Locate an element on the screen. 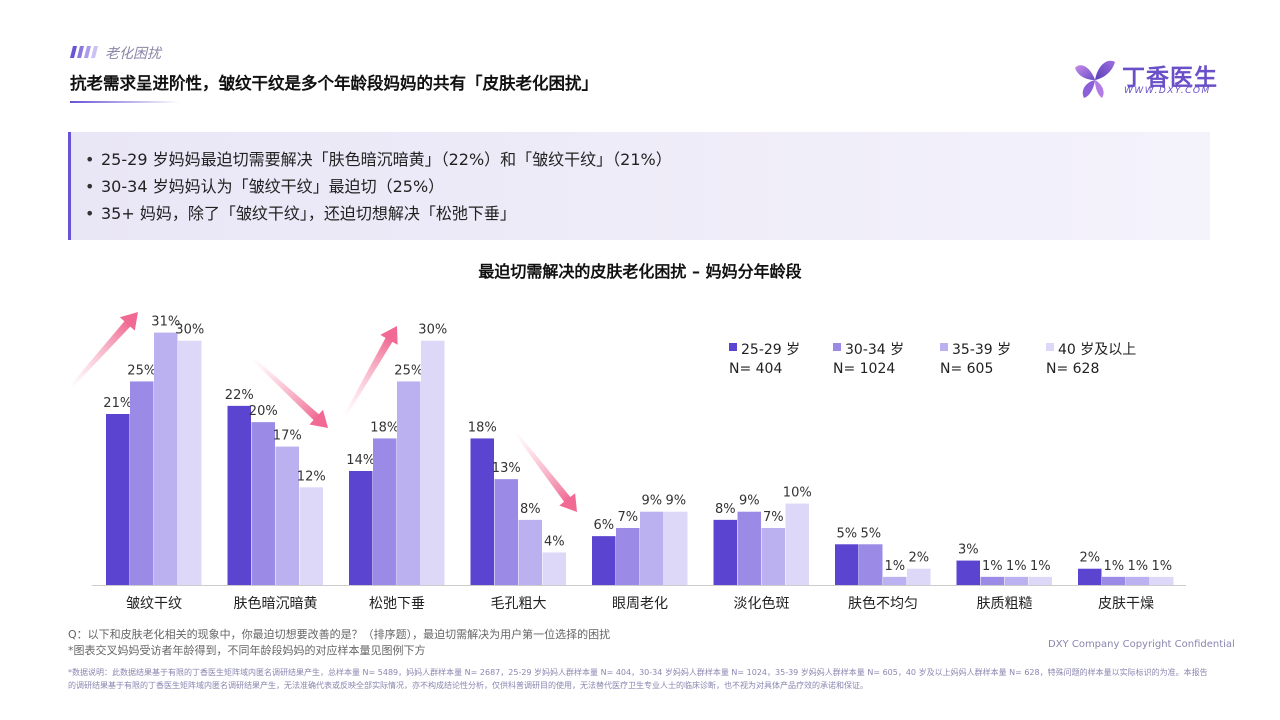  category-label: 眼周老化 is located at coordinates (640, 604).